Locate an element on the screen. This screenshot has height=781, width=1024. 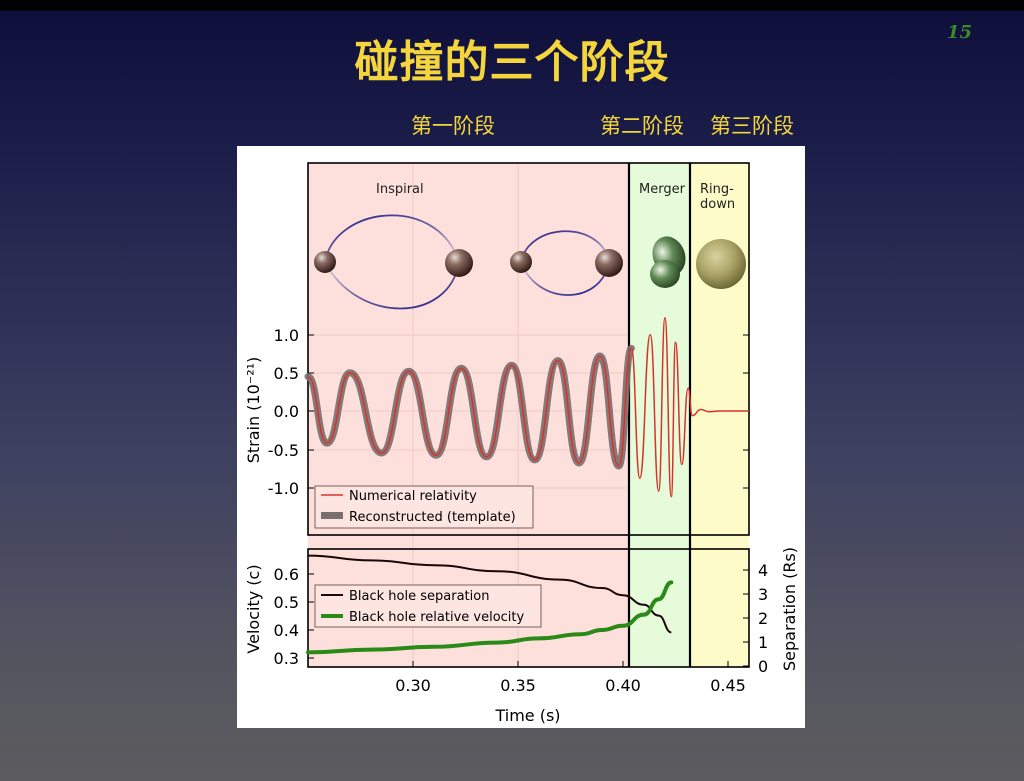
x-axis-label: Time (s) is located at coordinates (527, 715).